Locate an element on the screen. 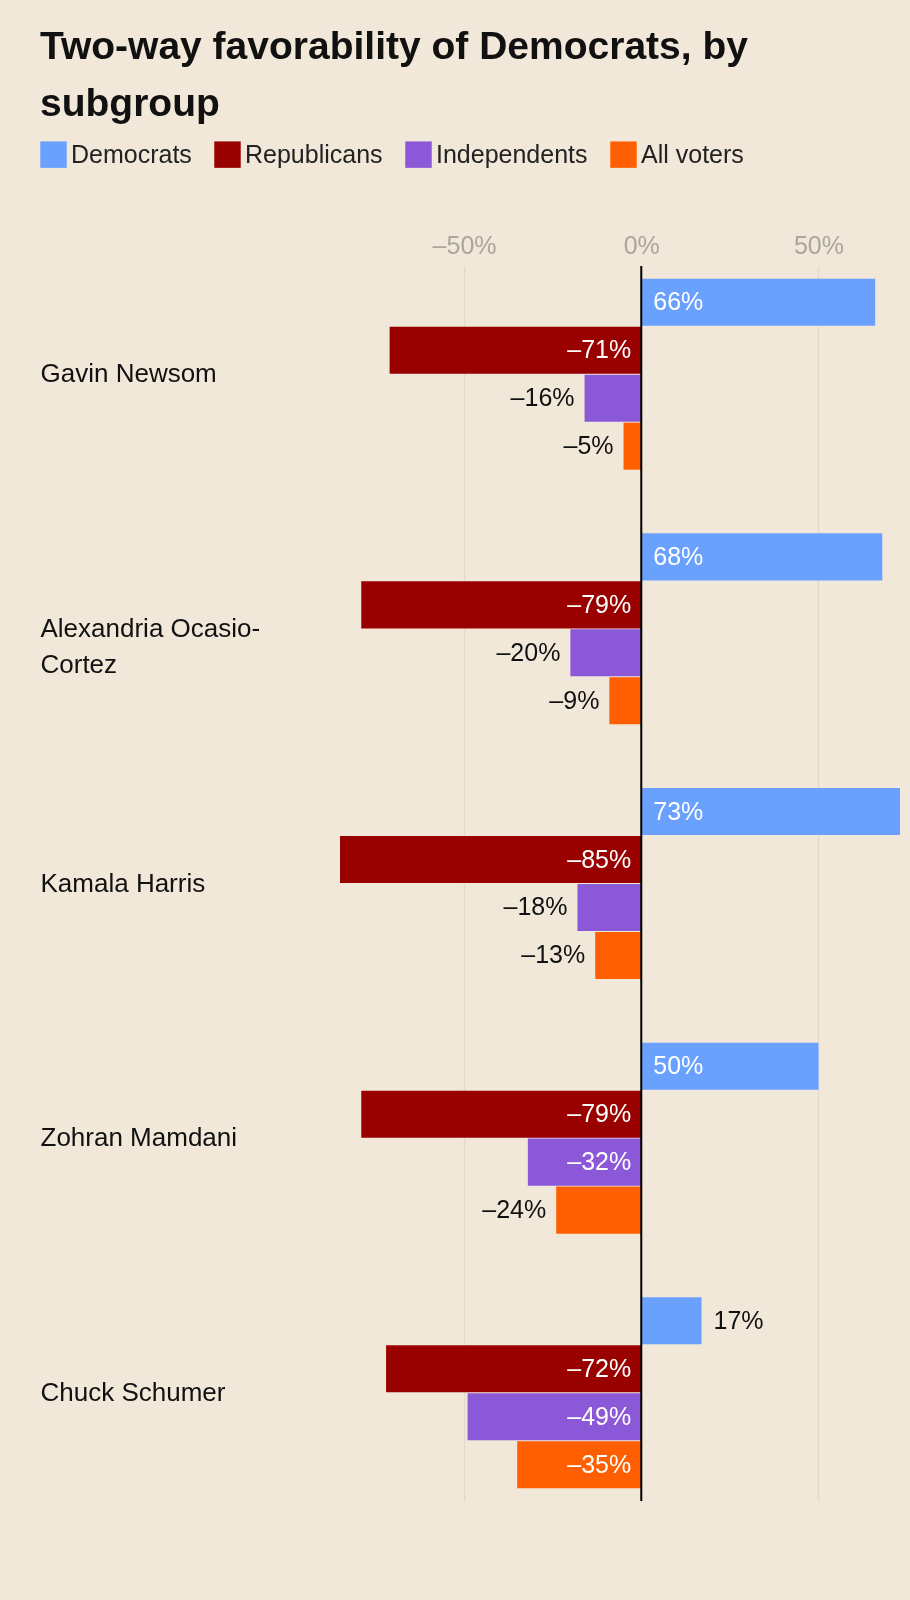 Image resolution: width=910 pixels, height=1600 pixels. data-label: –13% is located at coordinates (553, 954).